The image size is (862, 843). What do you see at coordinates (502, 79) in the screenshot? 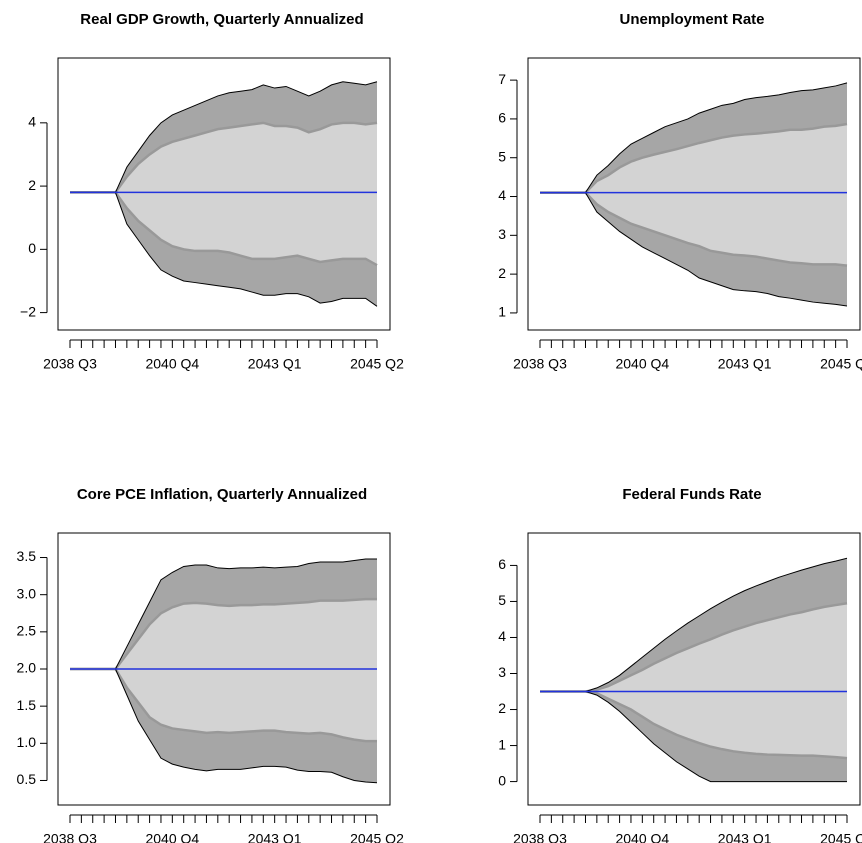
I see `y-tick-label: 7` at bounding box center [502, 79].